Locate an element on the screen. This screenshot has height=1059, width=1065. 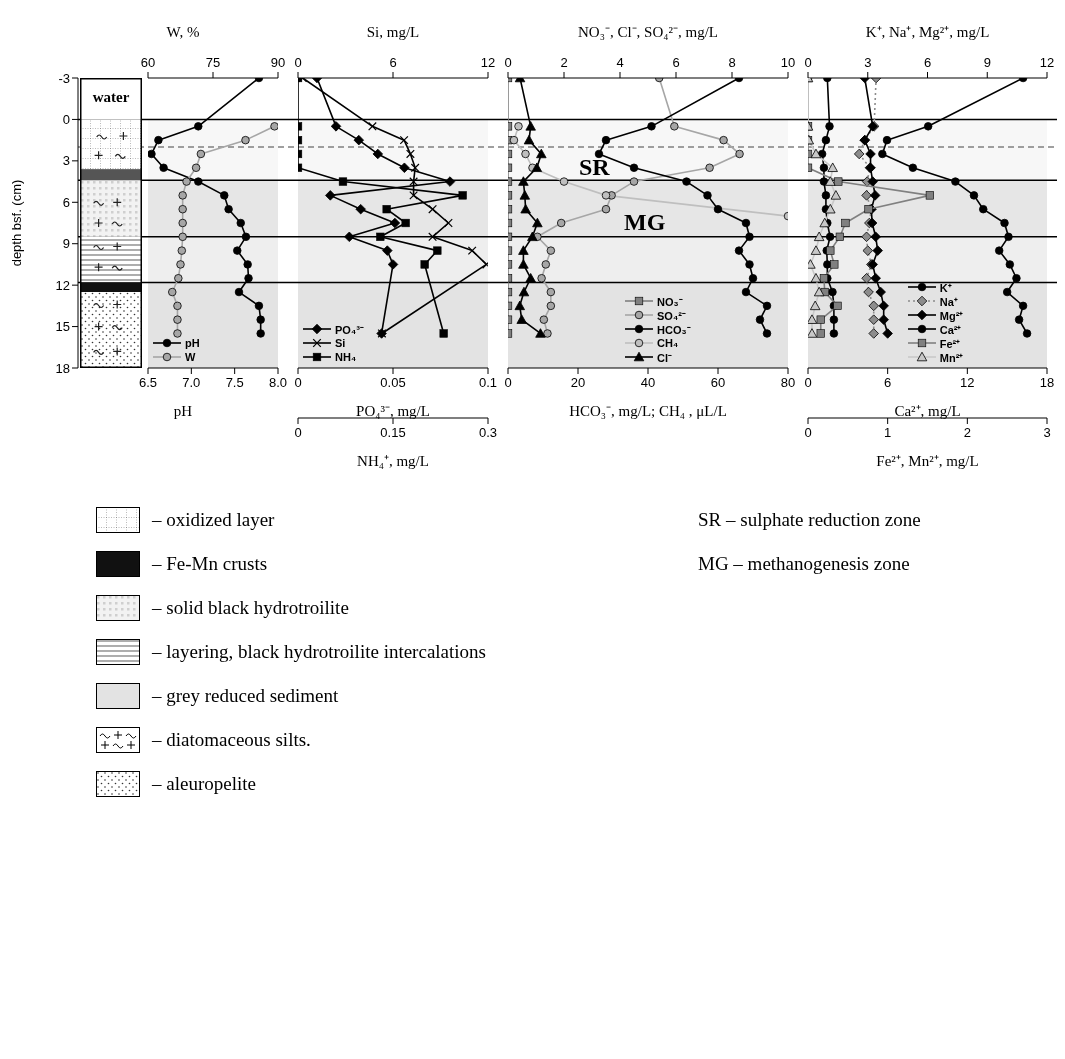
text: water is located at coordinates (111, 97).